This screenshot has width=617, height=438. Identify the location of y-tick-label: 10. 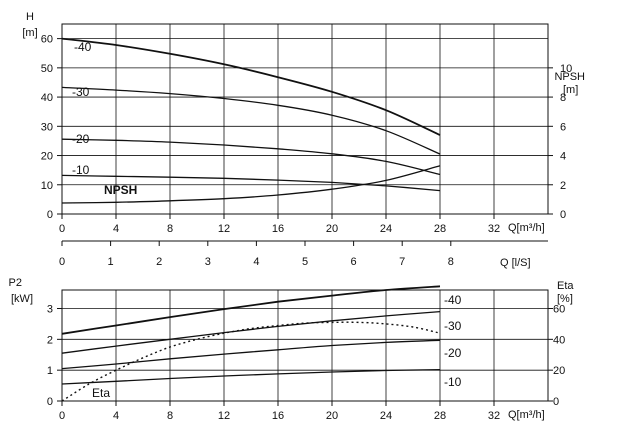
(47, 186).